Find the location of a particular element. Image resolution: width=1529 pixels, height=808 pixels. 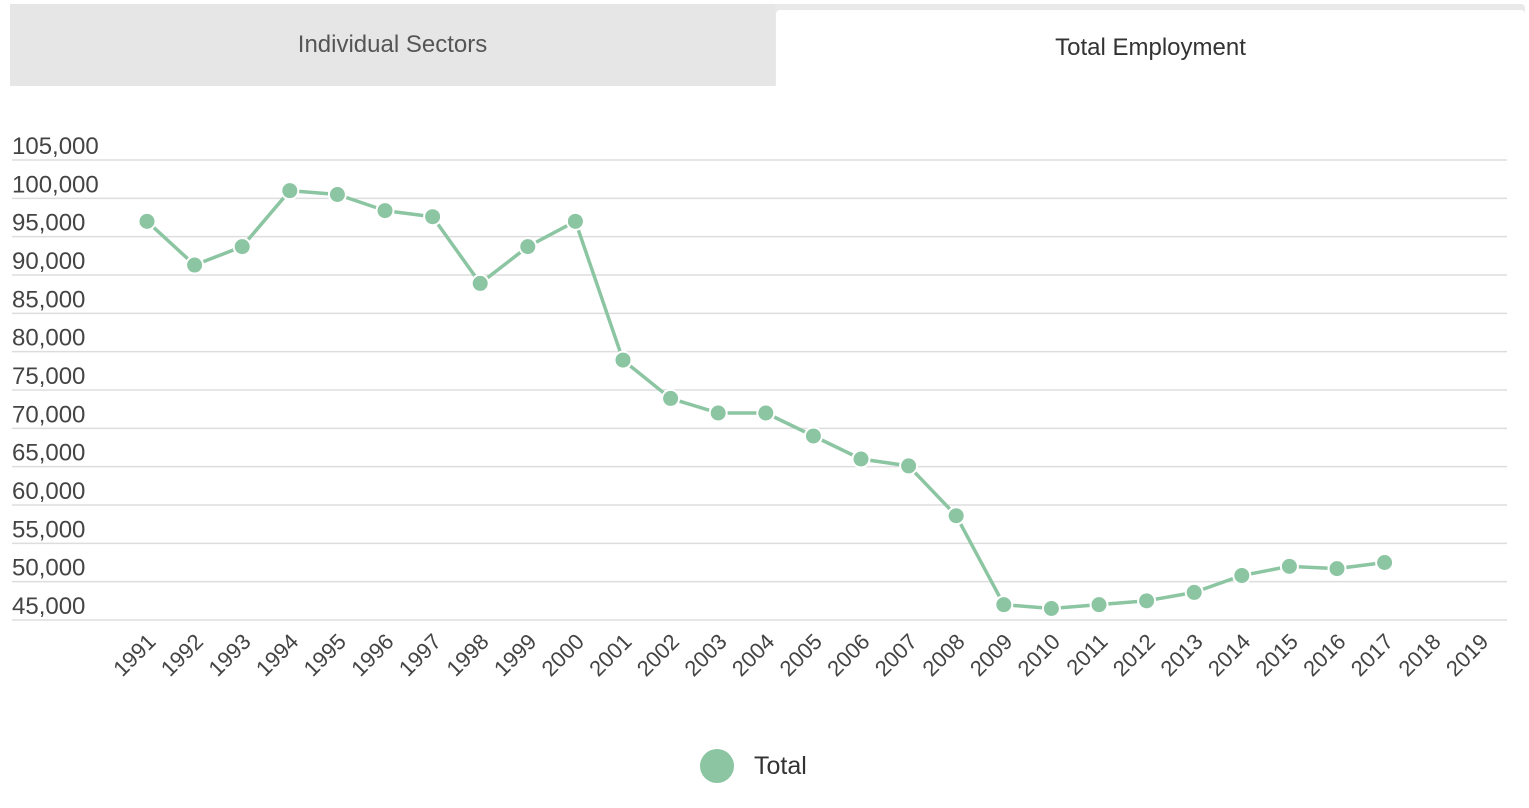

x-tick-label: 1995 is located at coordinates (325, 655).